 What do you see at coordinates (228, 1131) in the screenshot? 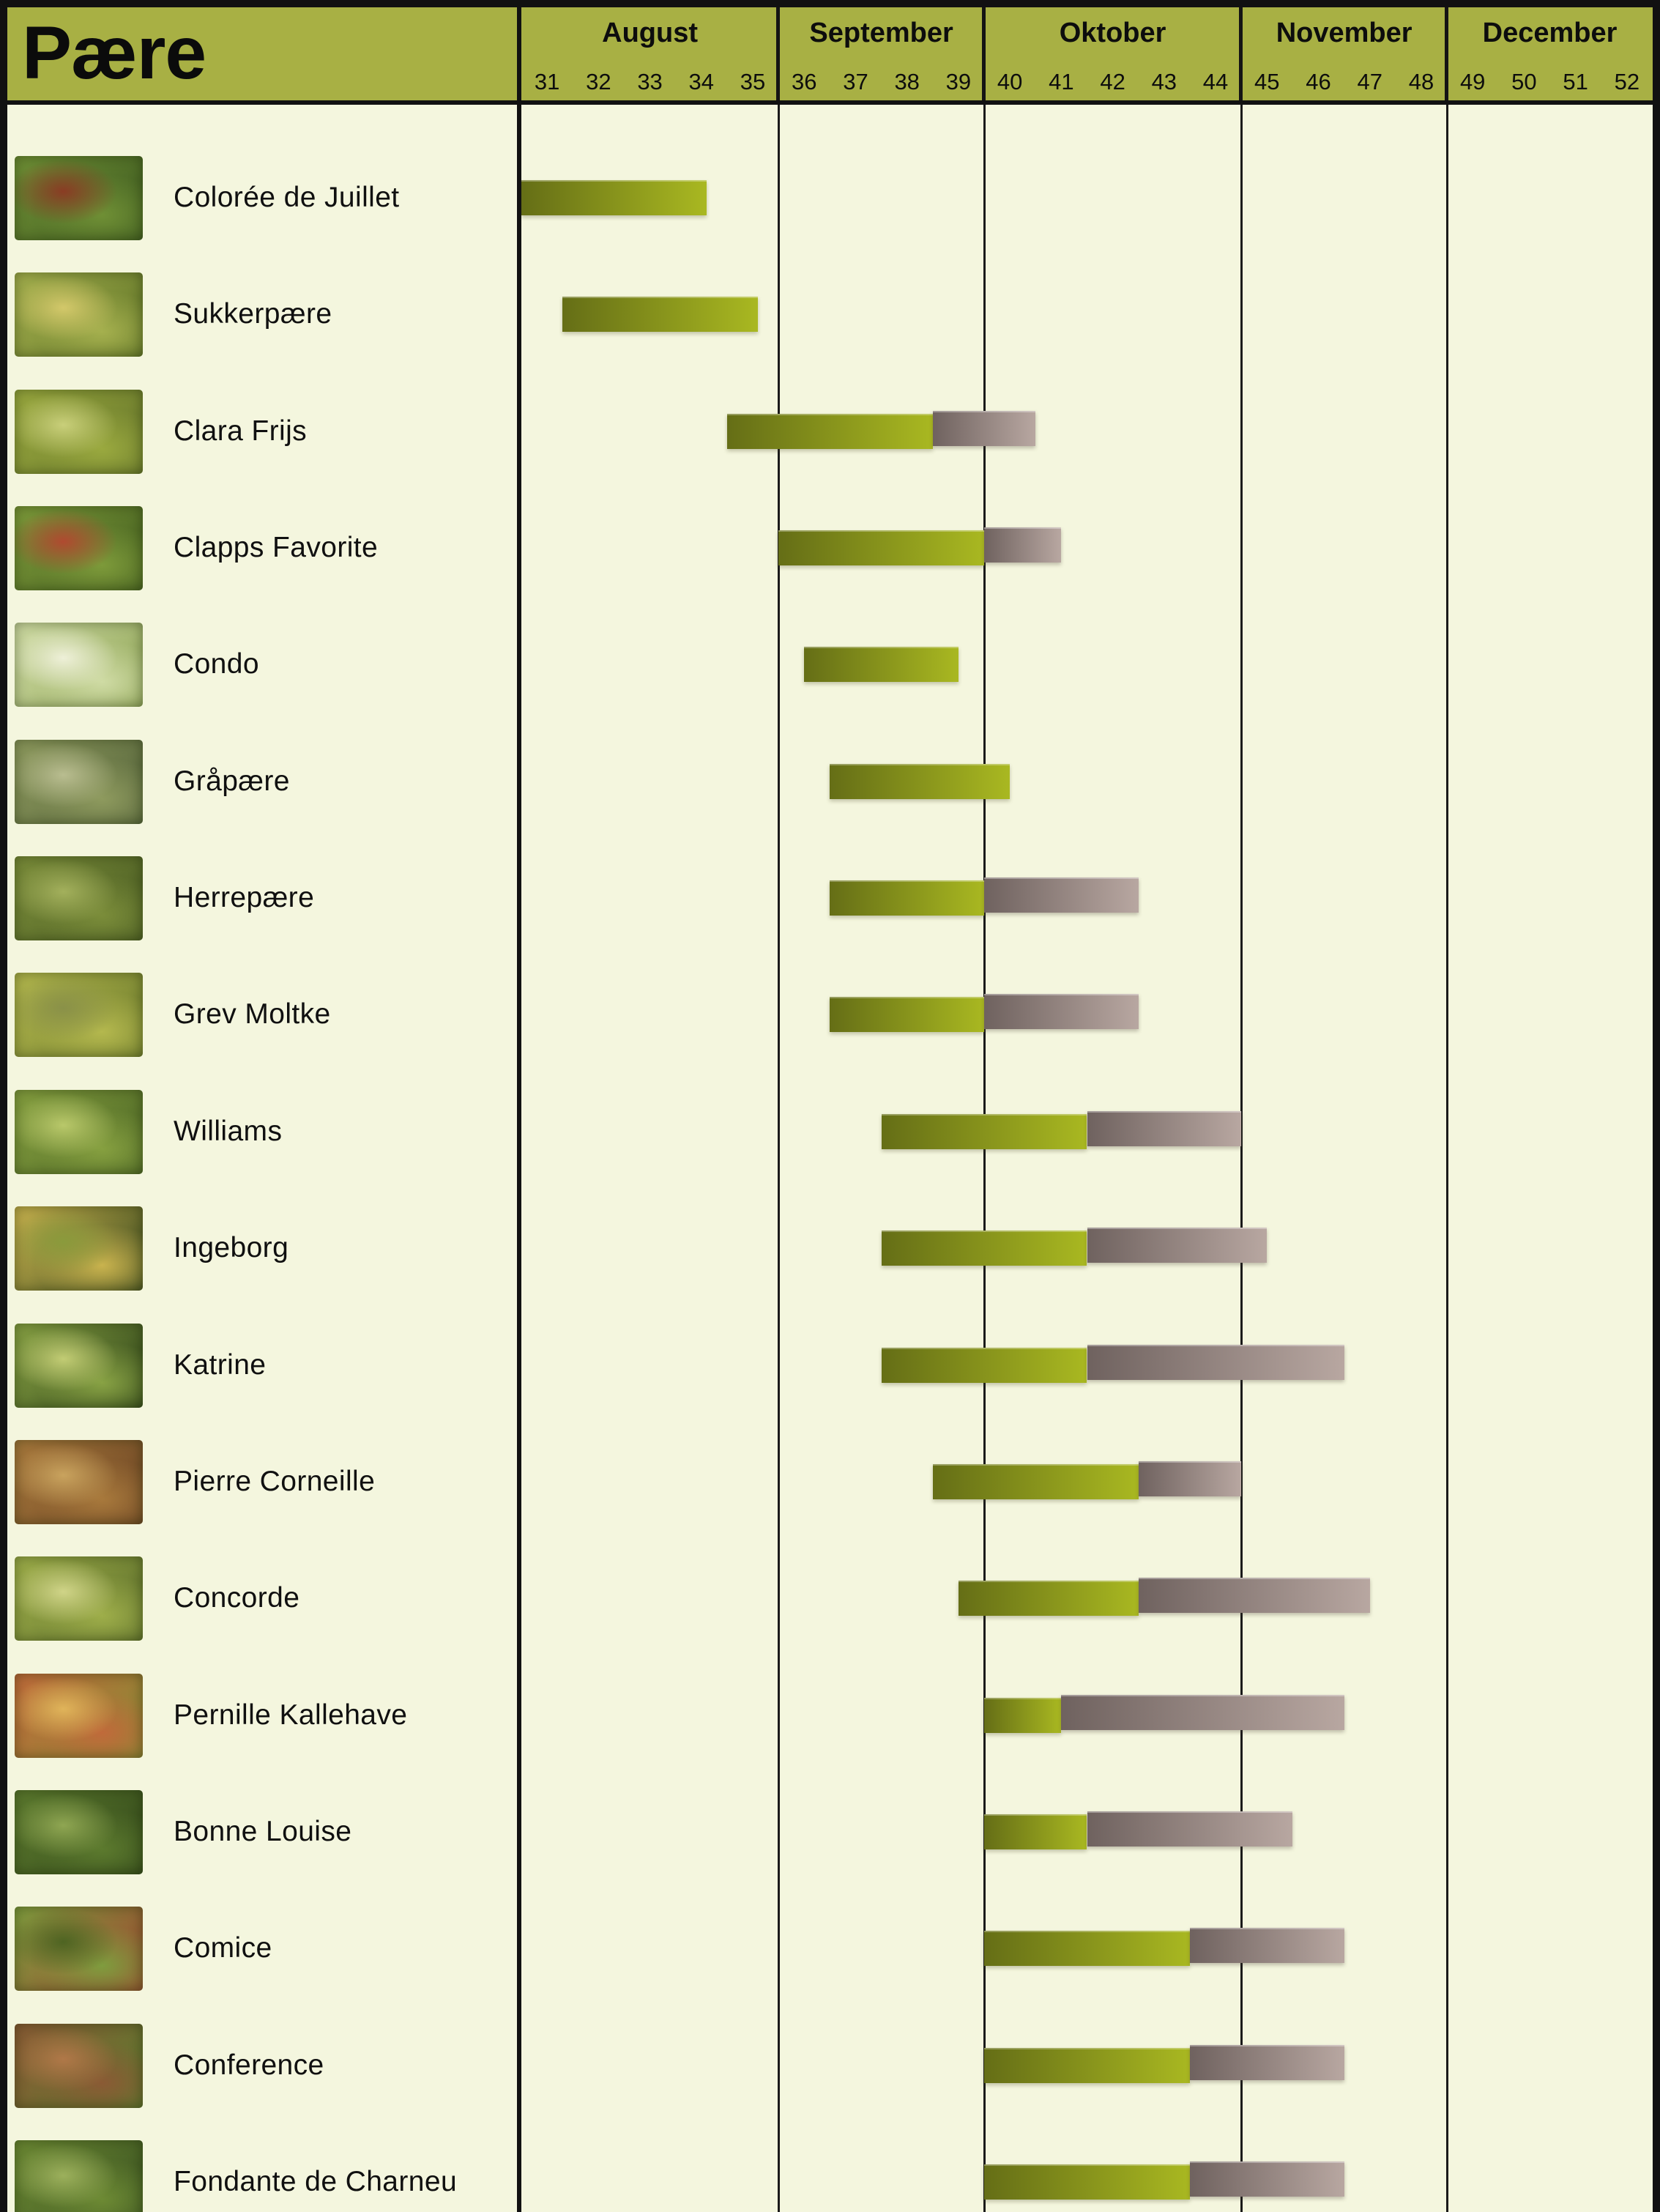
I see `variety-name: Williams` at bounding box center [228, 1131].